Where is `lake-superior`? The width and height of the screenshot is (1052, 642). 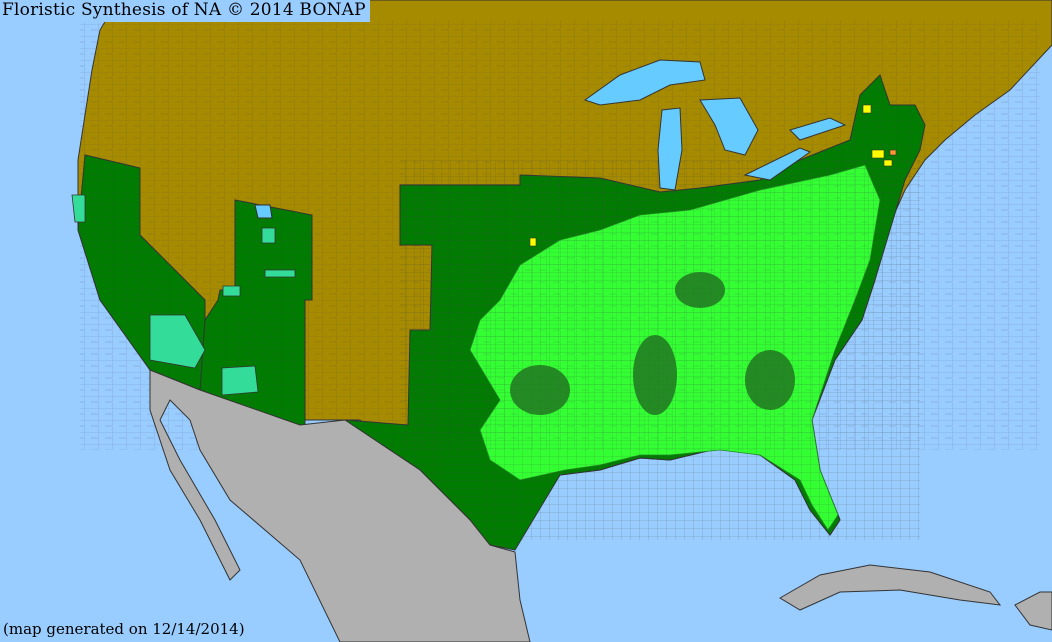 lake-superior is located at coordinates (644, 82).